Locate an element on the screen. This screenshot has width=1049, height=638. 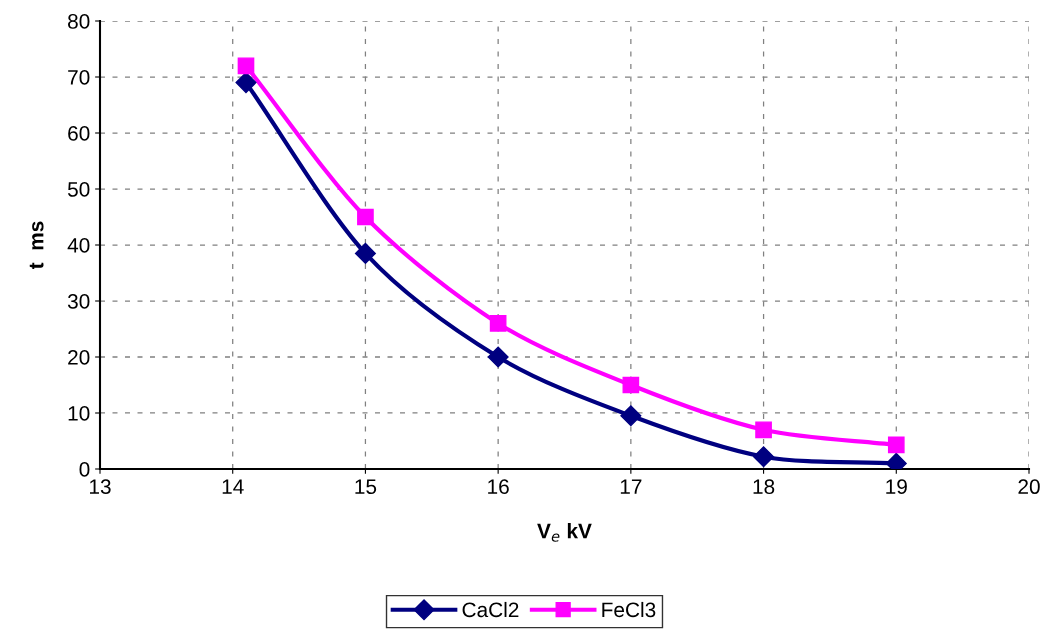
x-tick-label: 20 is located at coordinates (1029, 487).